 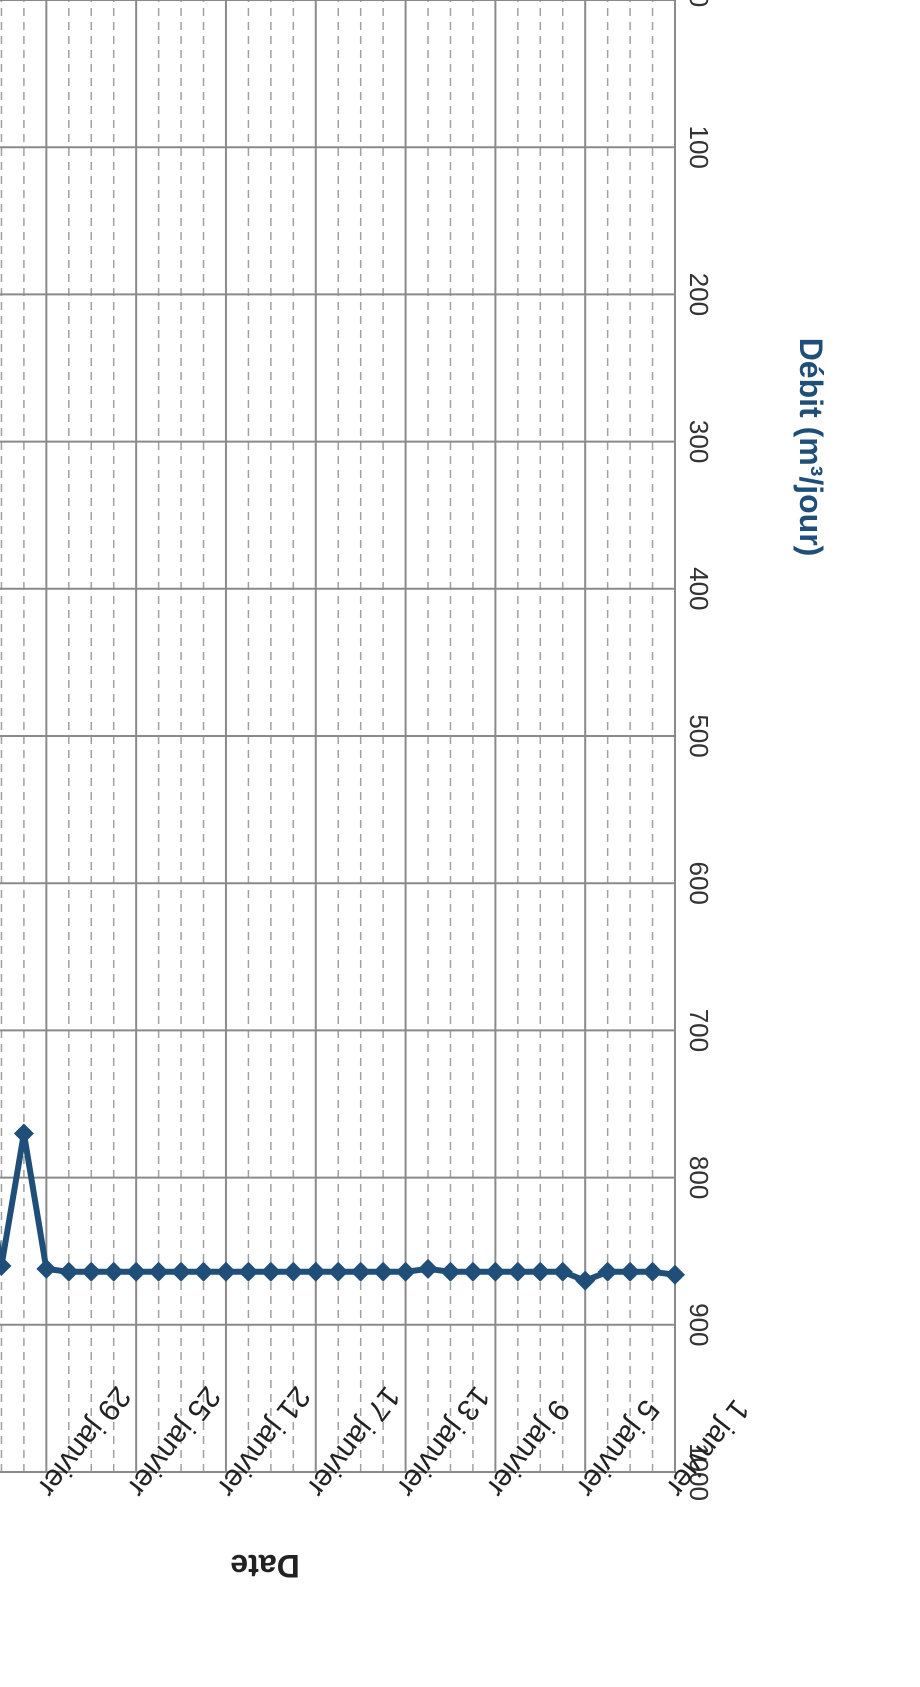 I want to click on y-tick-label: 600, so click(x=699, y=883).